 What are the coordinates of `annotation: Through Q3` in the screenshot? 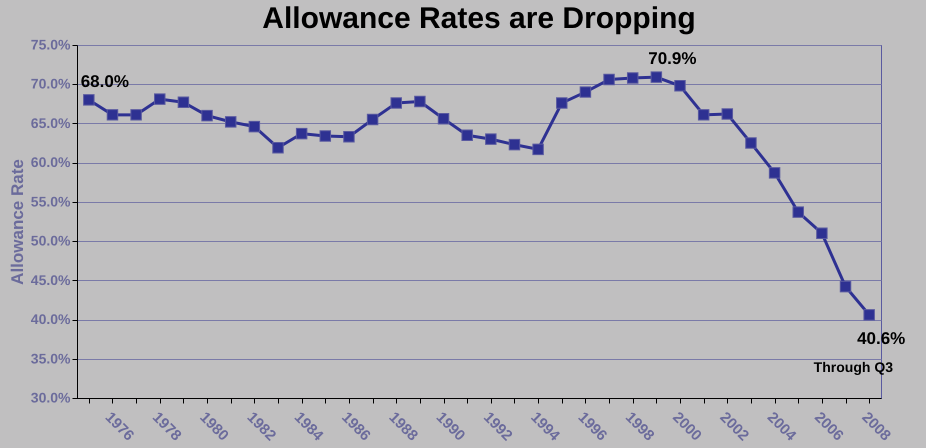 It's located at (854, 366).